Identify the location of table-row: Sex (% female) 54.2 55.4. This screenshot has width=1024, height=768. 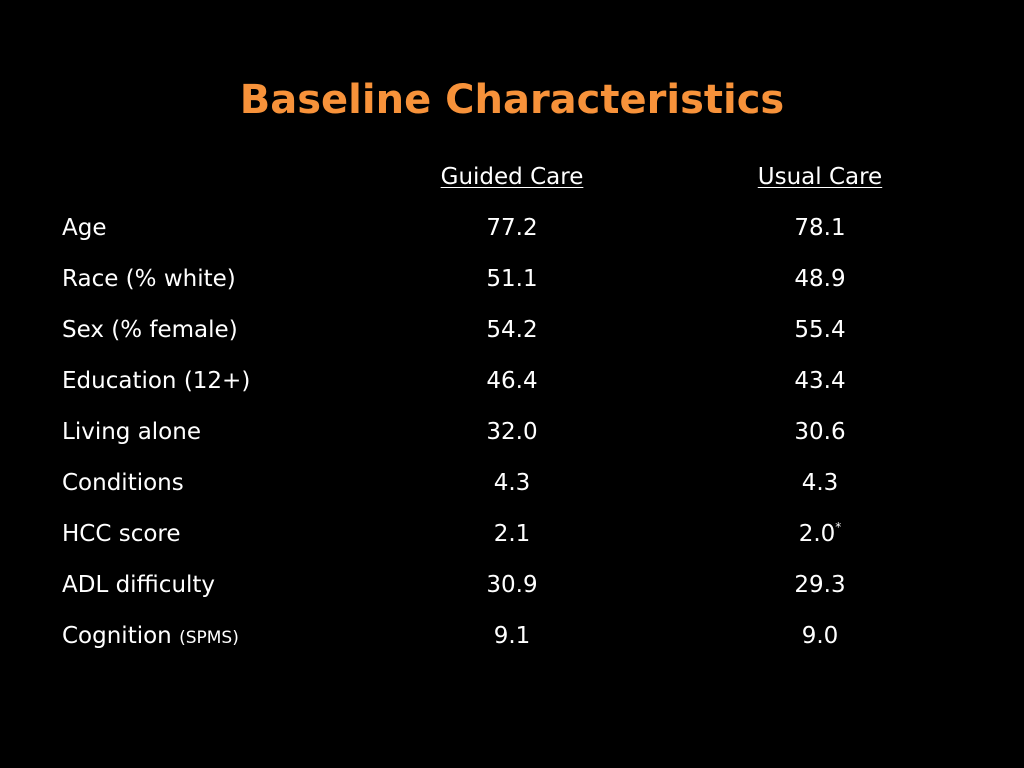
(512, 332).